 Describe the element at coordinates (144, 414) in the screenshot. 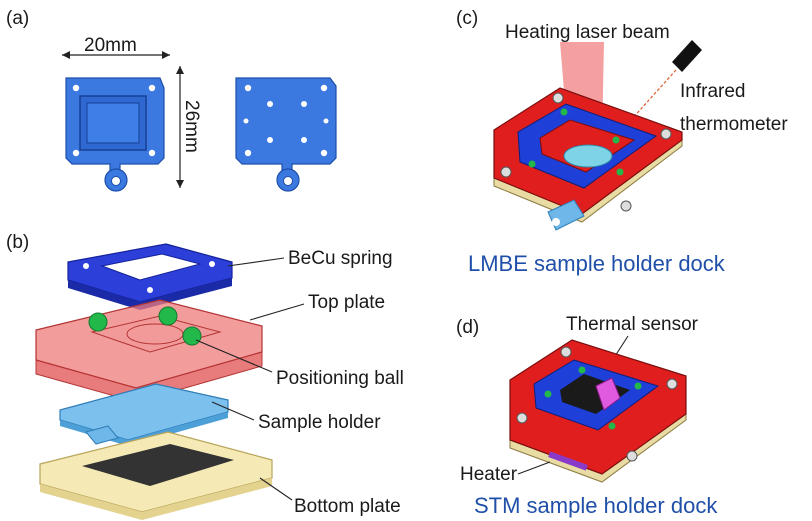

I see `sample-holder-part` at that location.